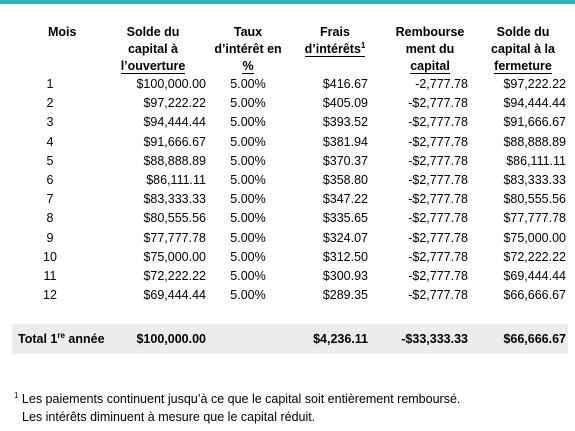  What do you see at coordinates (50, 199) in the screenshot?
I see `month-cell: 7` at bounding box center [50, 199].